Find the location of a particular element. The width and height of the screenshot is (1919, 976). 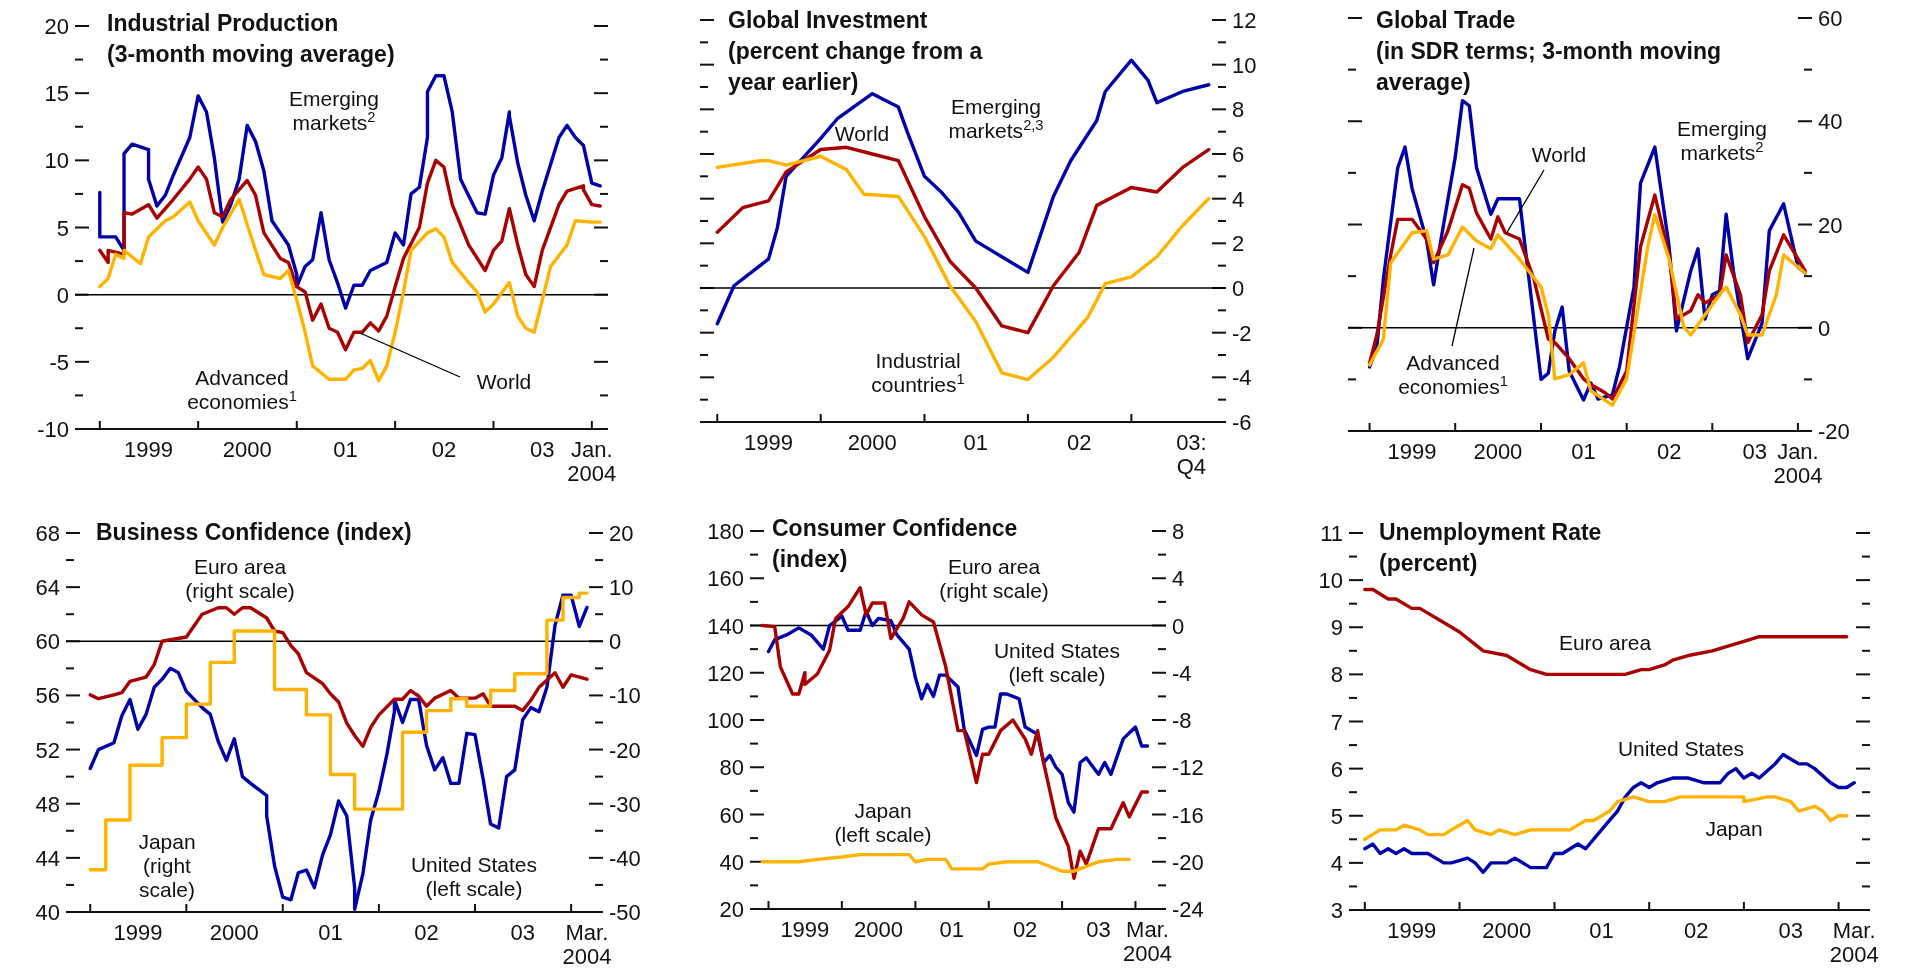

y2-tick-label: -12 is located at coordinates (1188, 768).